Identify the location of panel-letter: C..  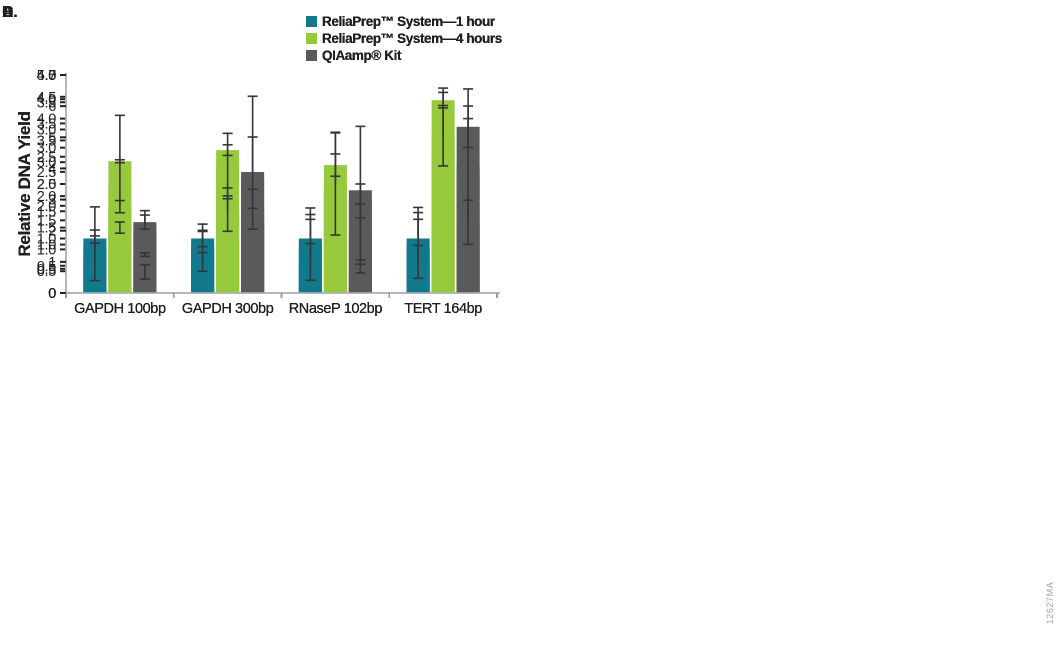
(10, 12).